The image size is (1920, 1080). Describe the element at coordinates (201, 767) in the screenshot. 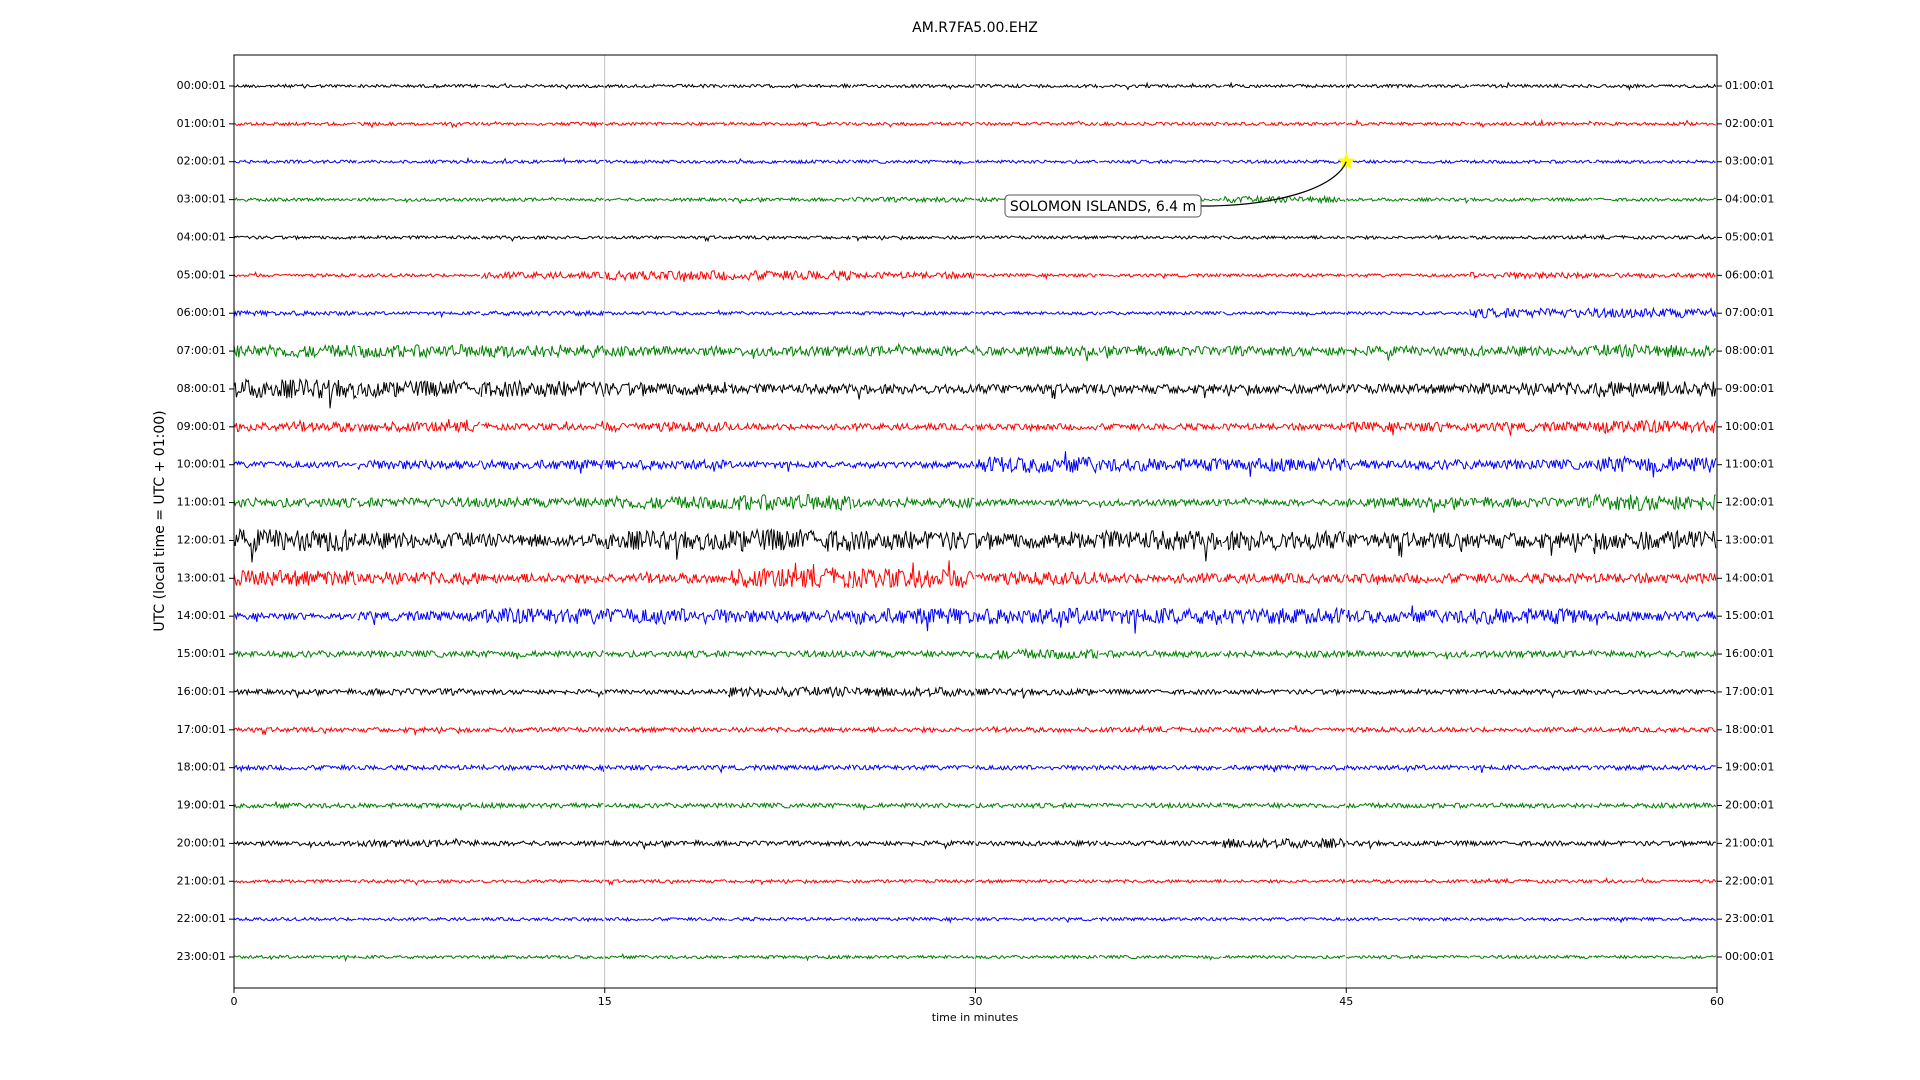

I see `y-tick-label: 18:00:01` at that location.